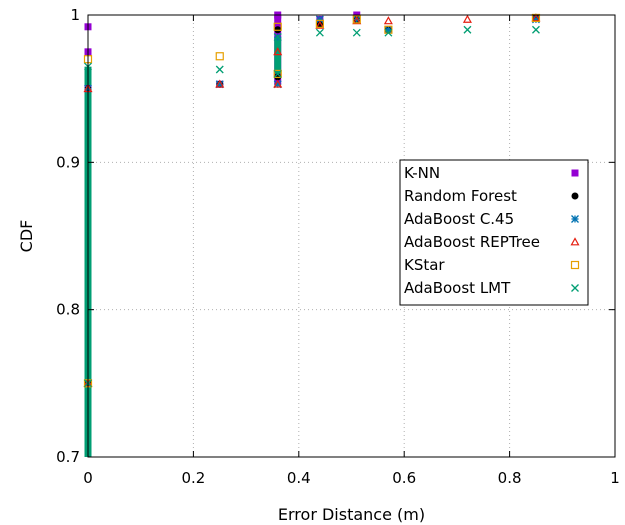 The height and width of the screenshot is (525, 625). What do you see at coordinates (459, 219) in the screenshot?
I see `legend-label: AdaBoost C.45` at bounding box center [459, 219].